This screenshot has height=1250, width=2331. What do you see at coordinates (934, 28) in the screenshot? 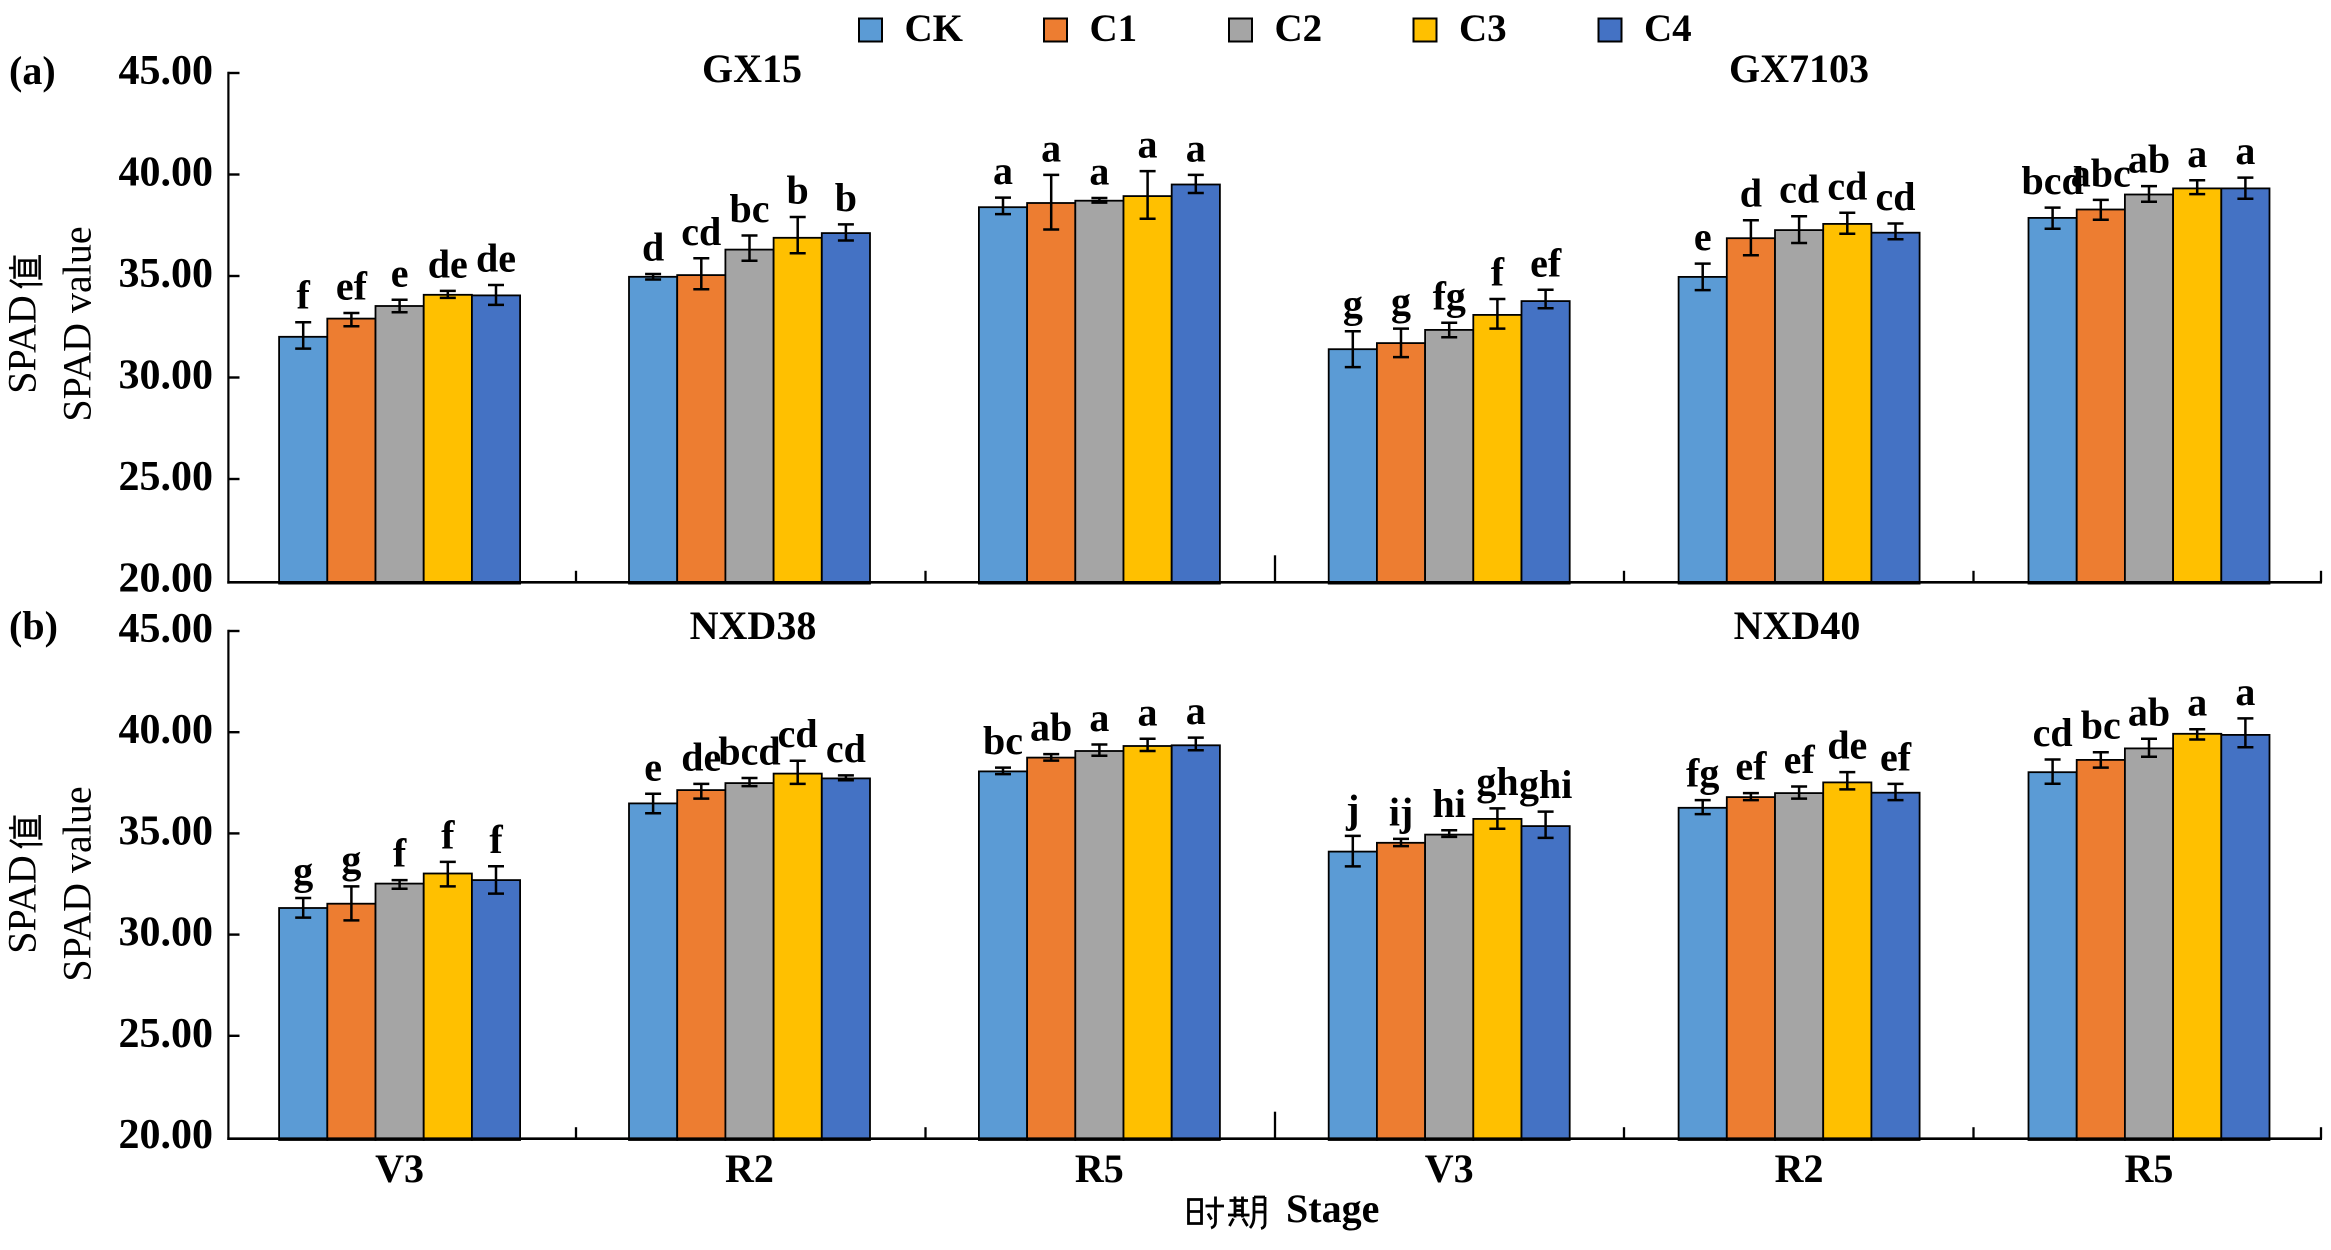
I see `svg-text: CK` at bounding box center [934, 28].